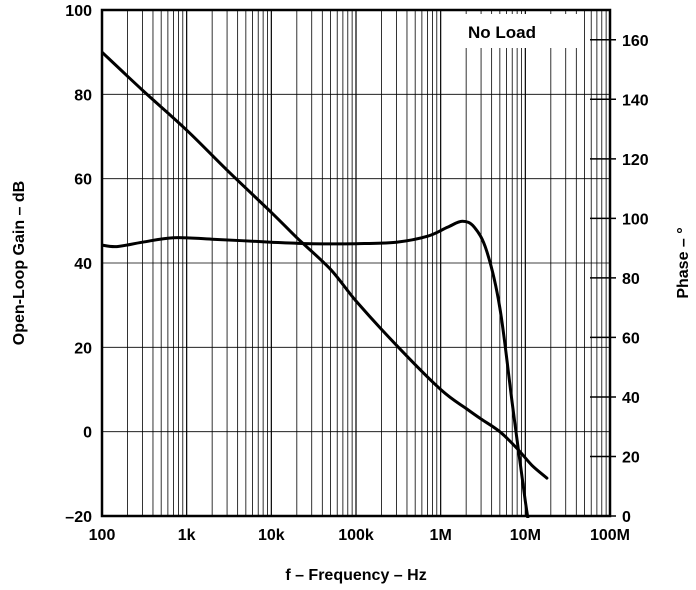  What do you see at coordinates (78, 11) in the screenshot?
I see `y-left-tick-label: 100` at bounding box center [78, 11].